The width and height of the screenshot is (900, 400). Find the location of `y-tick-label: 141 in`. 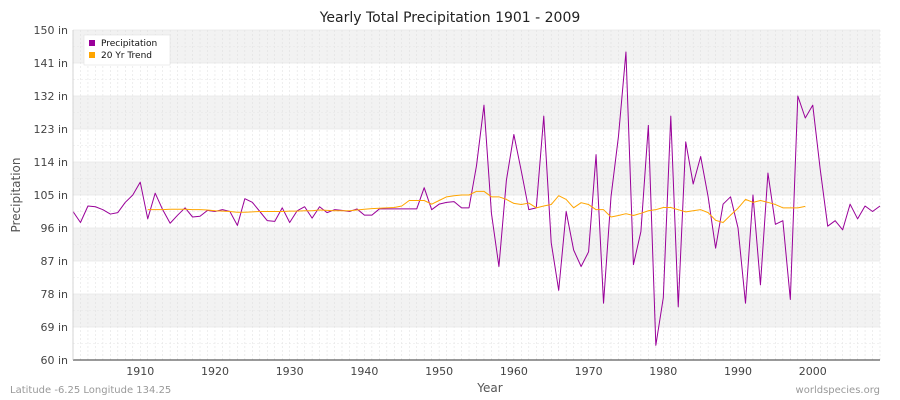

y-tick-label: 141 in is located at coordinates (50, 63).